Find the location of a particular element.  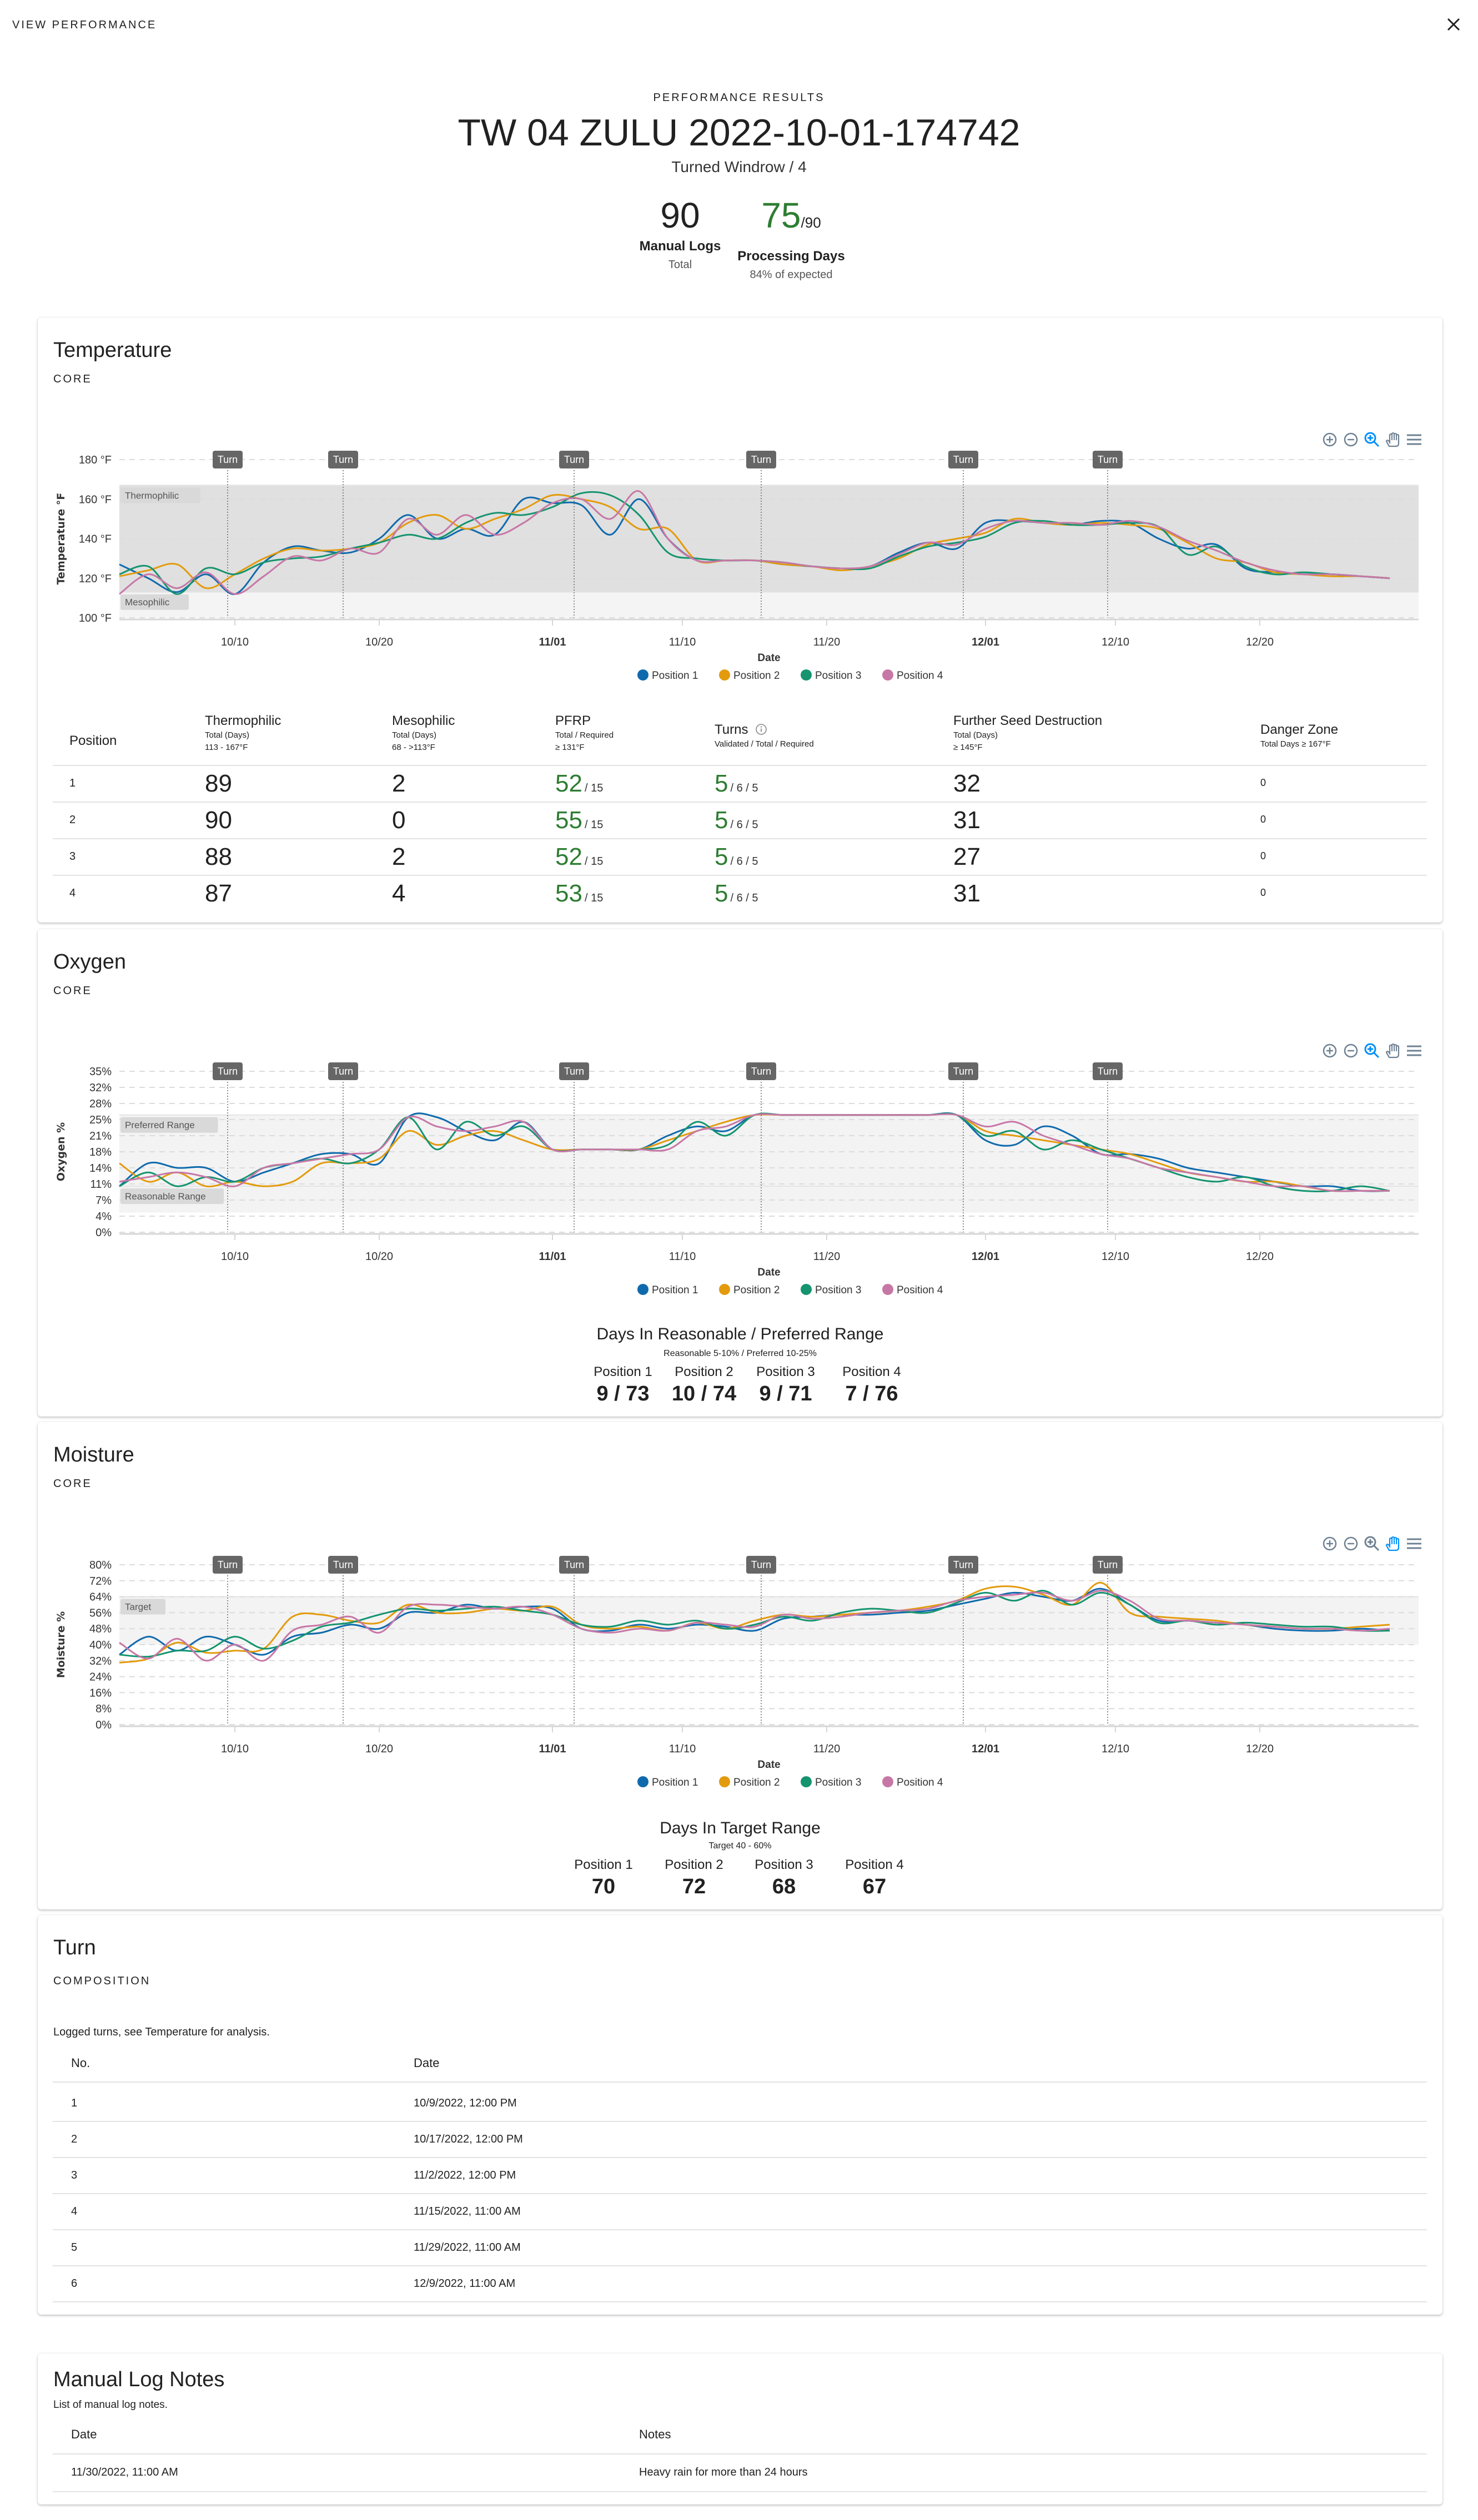

legend-label: Position 1 is located at coordinates (675, 1290).